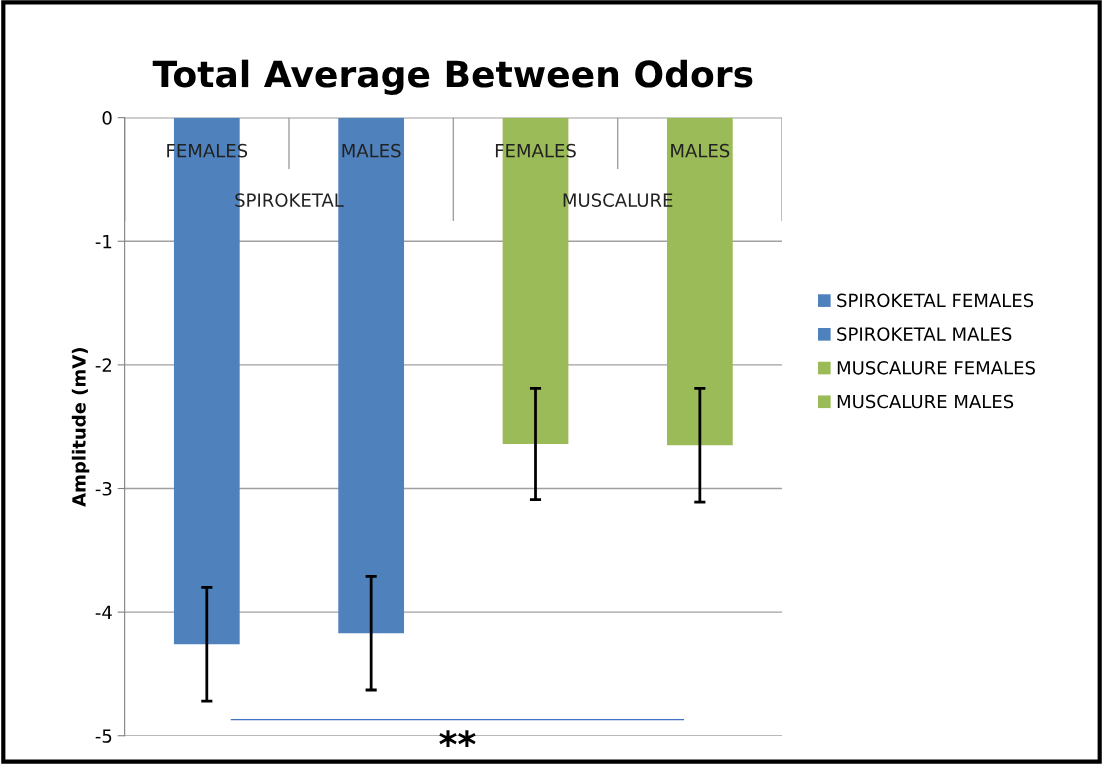  I want to click on legend-label: SPIROKETAL FEMALES, so click(935, 300).